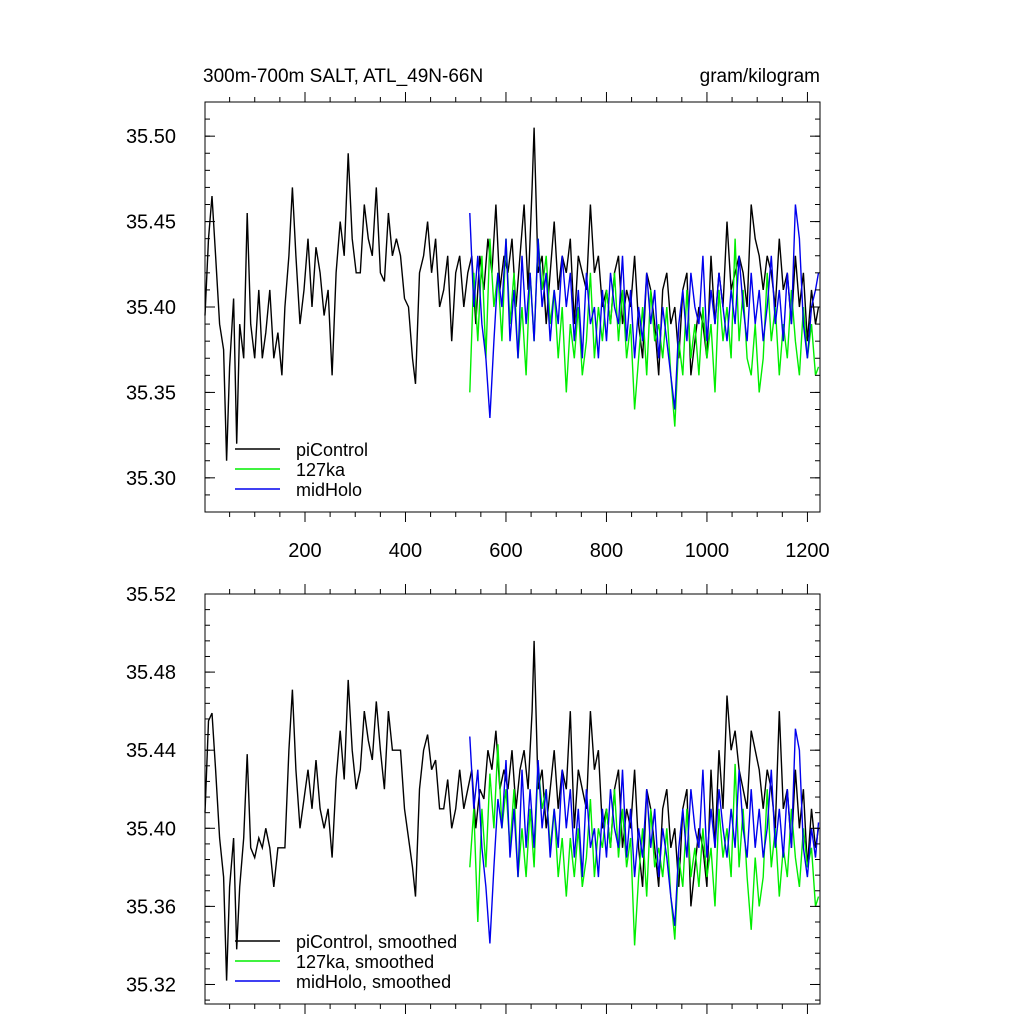  What do you see at coordinates (376, 942) in the screenshot?
I see `legend-label: piControl, smoothed` at bounding box center [376, 942].